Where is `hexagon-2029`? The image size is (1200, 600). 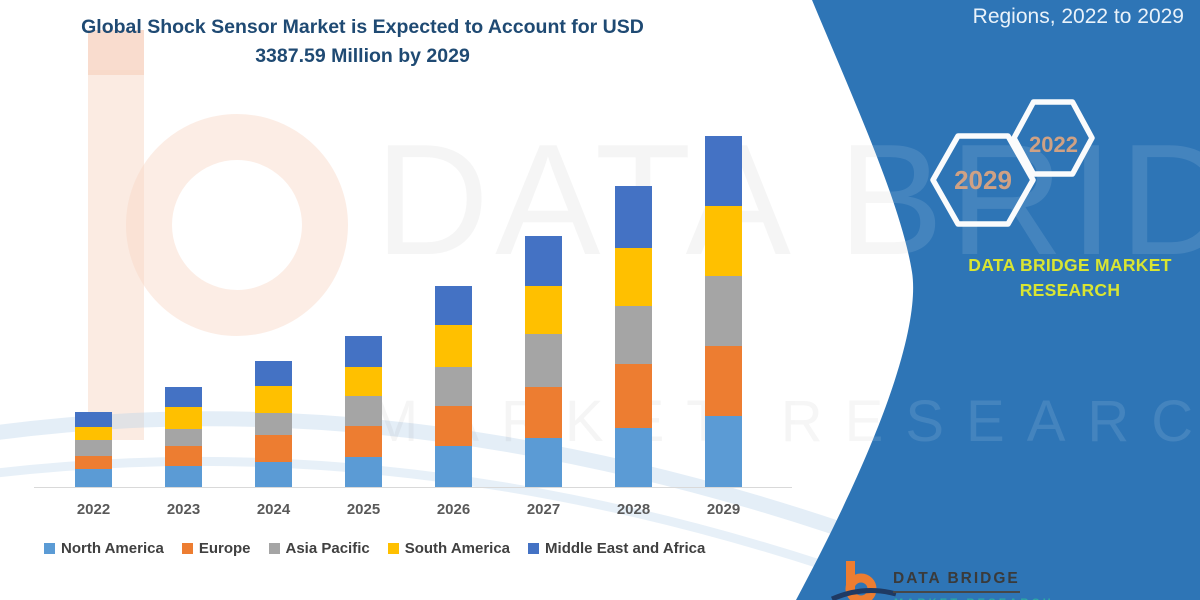 hexagon-2029 is located at coordinates (983, 180).